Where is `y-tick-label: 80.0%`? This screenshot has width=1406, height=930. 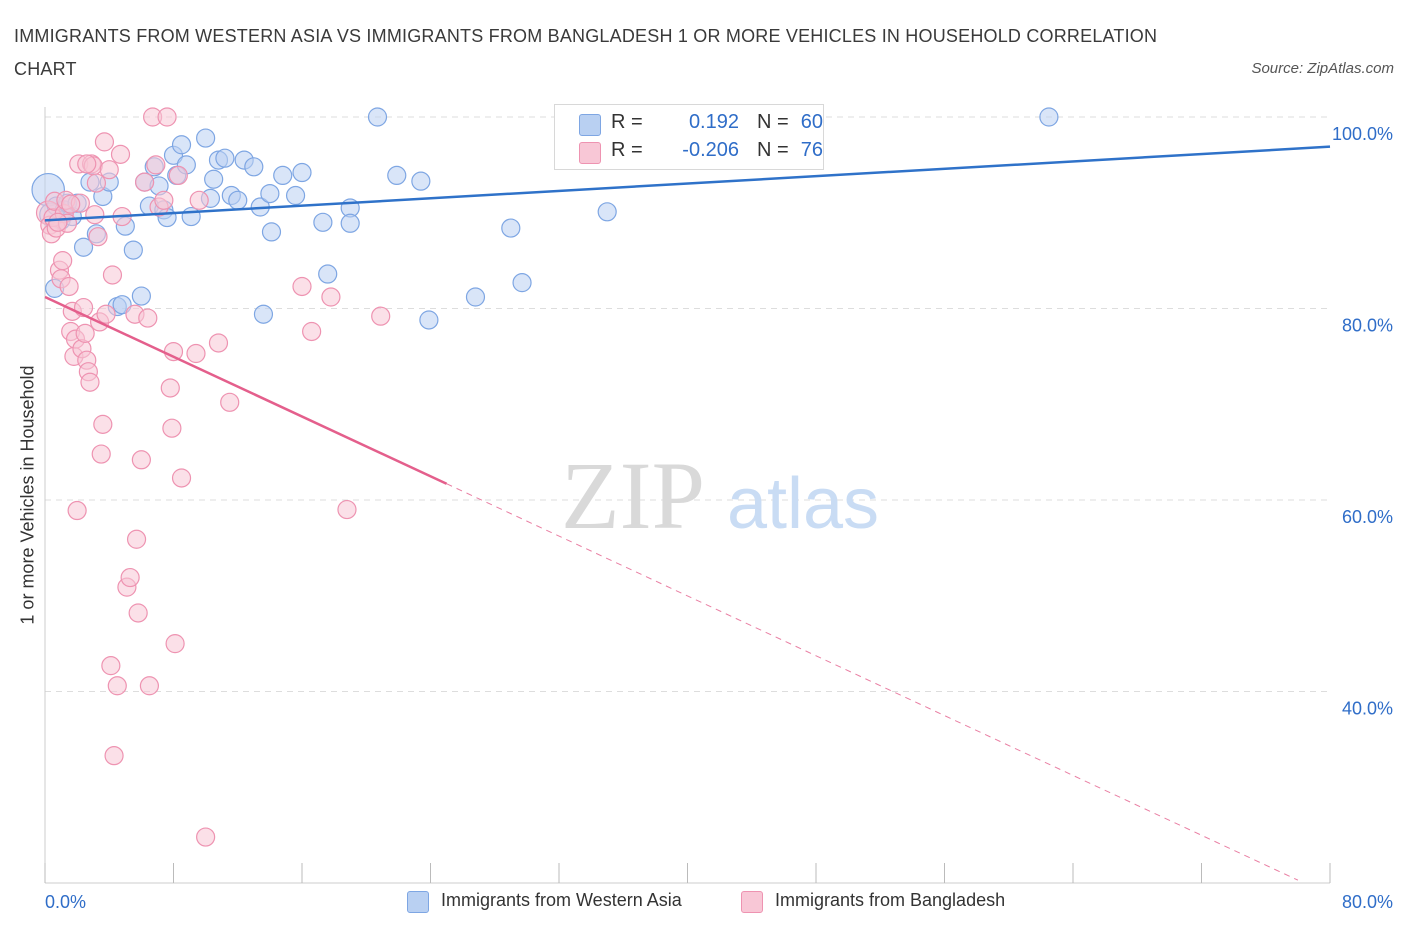
y-tick-label: 80.0% is located at coordinates (1367, 326).